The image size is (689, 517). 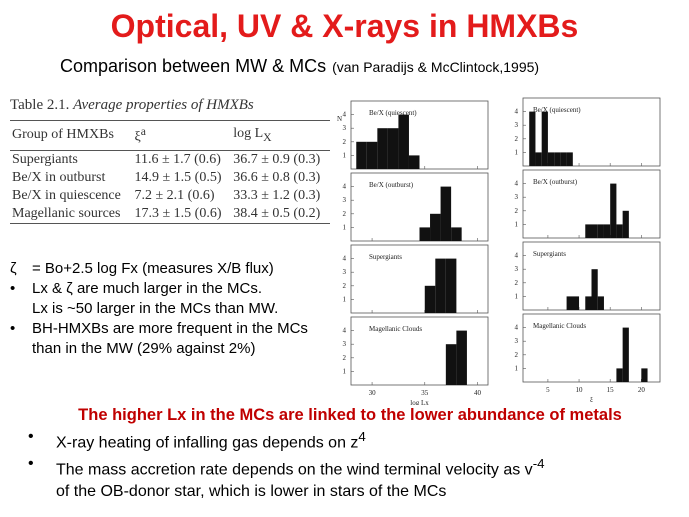 What do you see at coordinates (344, 26) in the screenshot?
I see `title: Optical, UV & X-rays in HMXBs` at bounding box center [344, 26].